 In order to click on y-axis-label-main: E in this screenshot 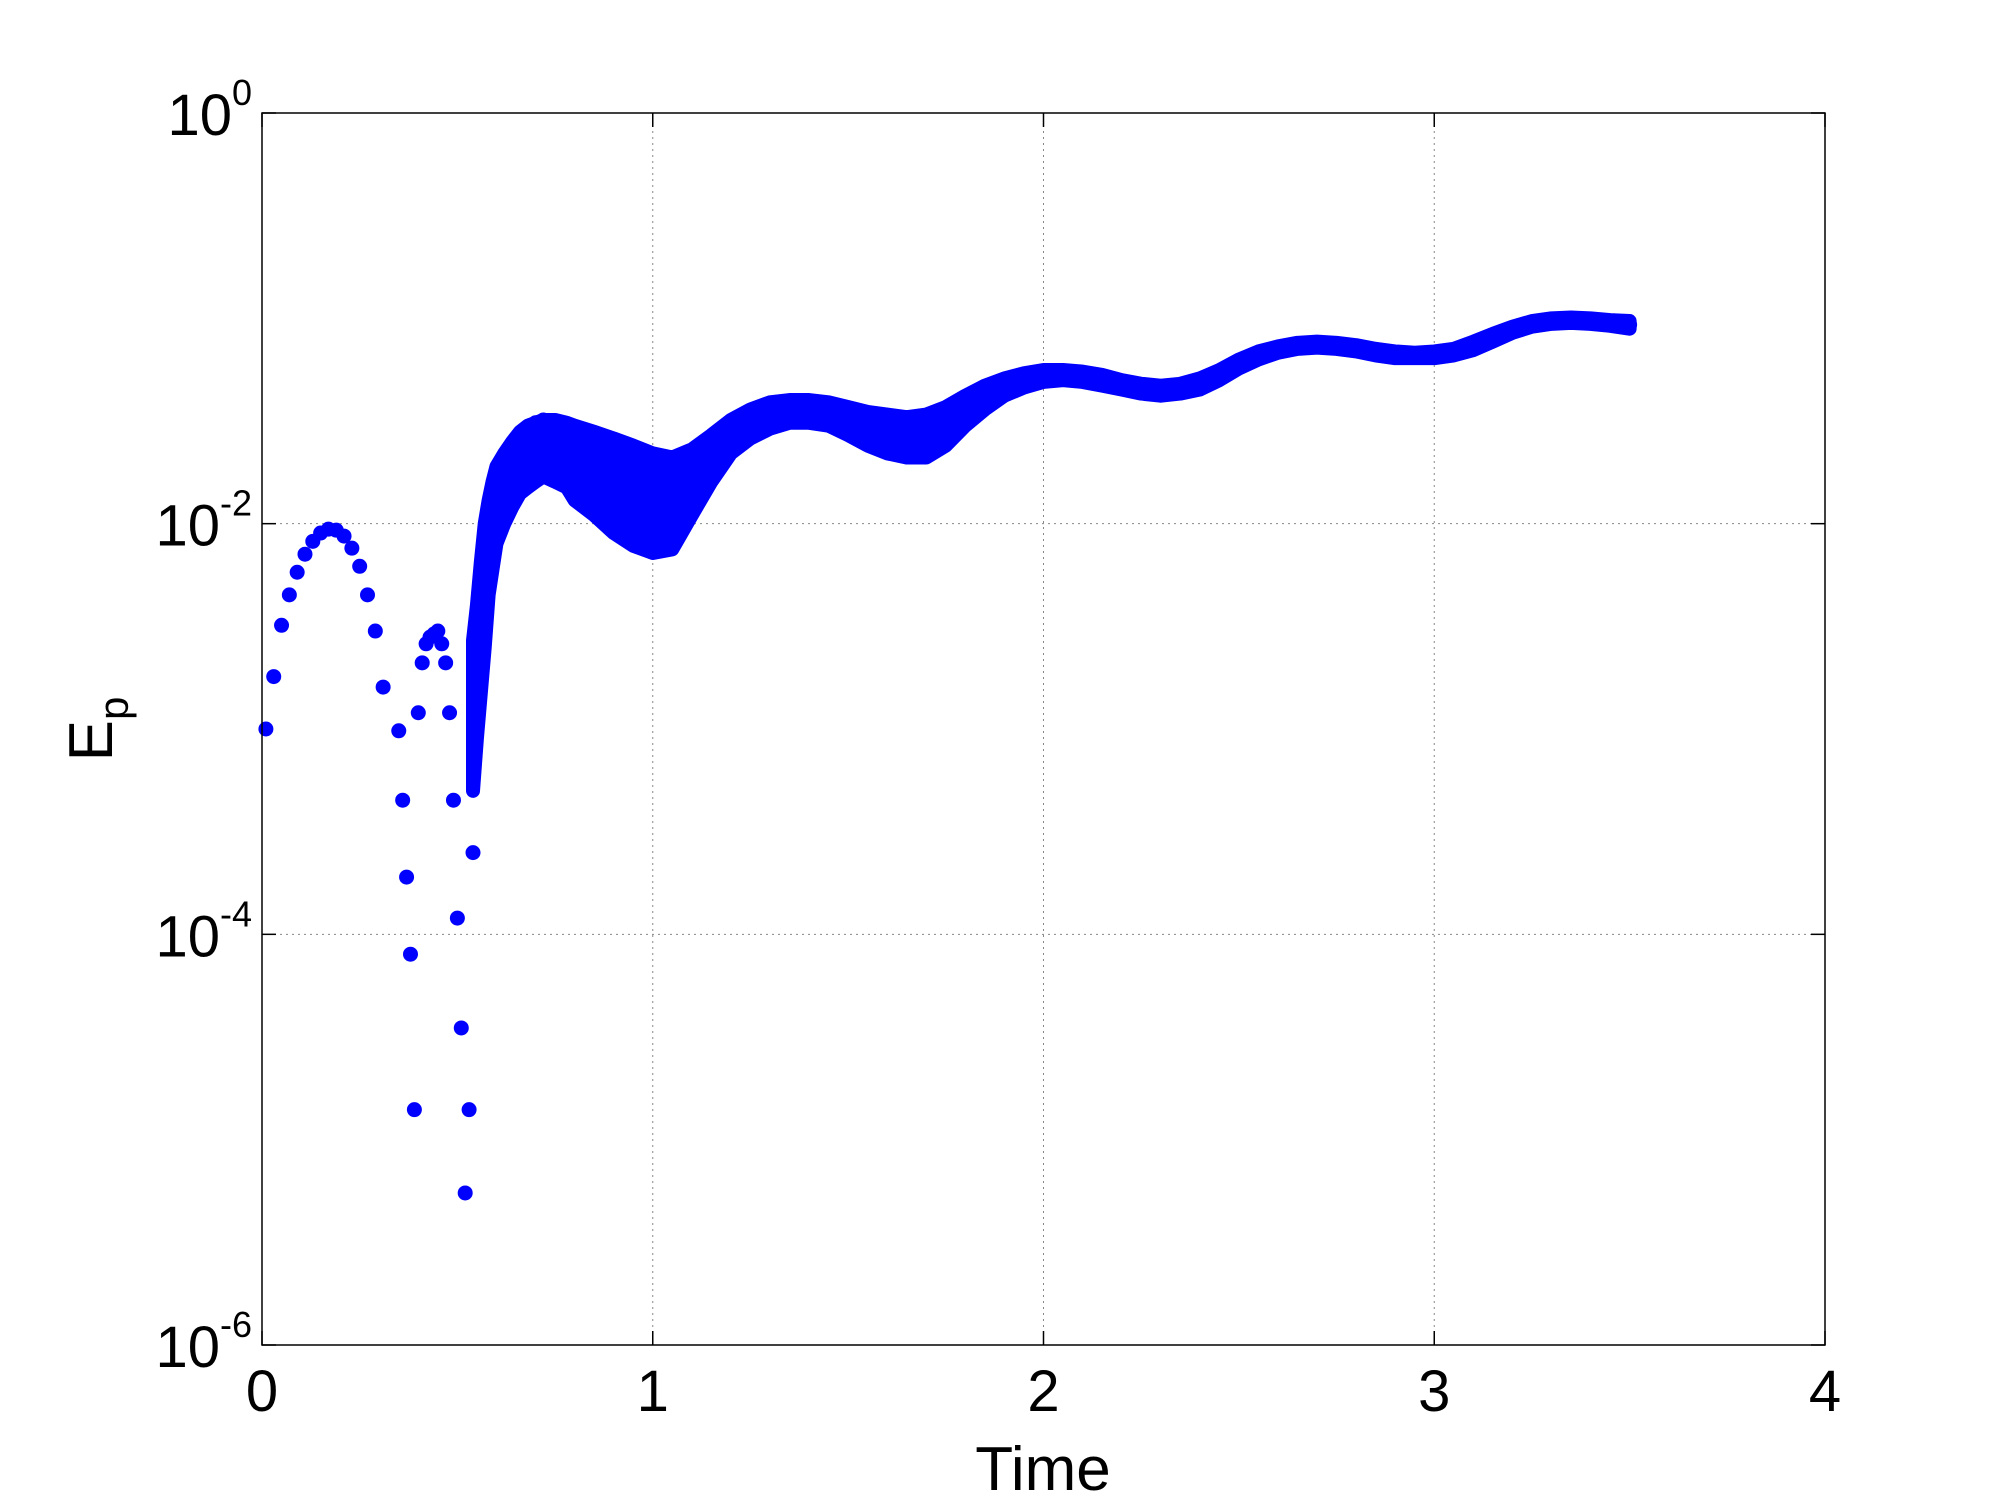, I will do `click(91, 740)`.